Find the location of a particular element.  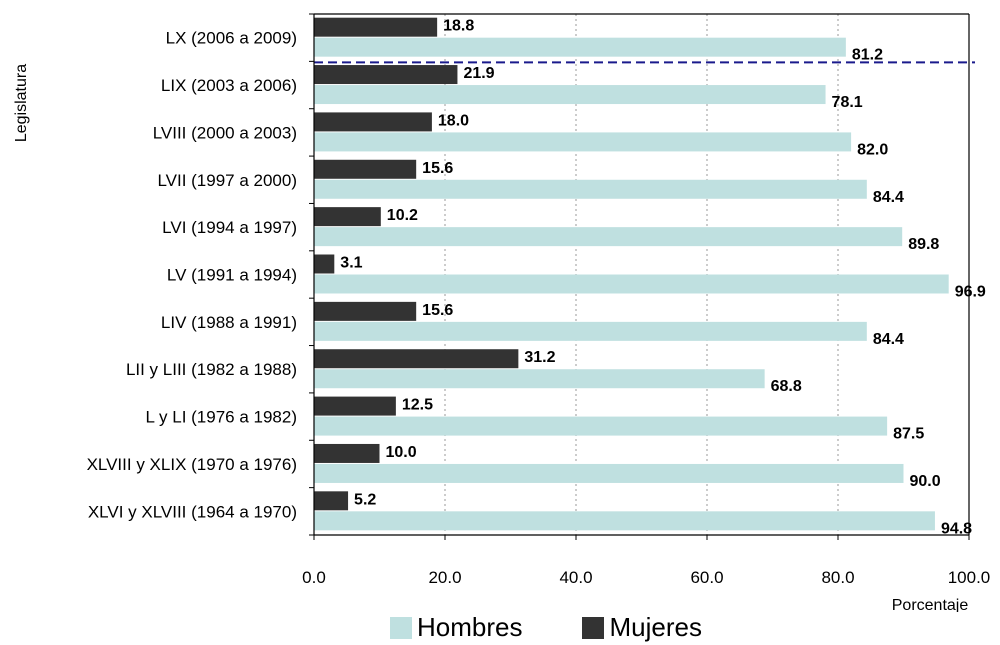

value-label-hombres: 94.8 is located at coordinates (956, 528).